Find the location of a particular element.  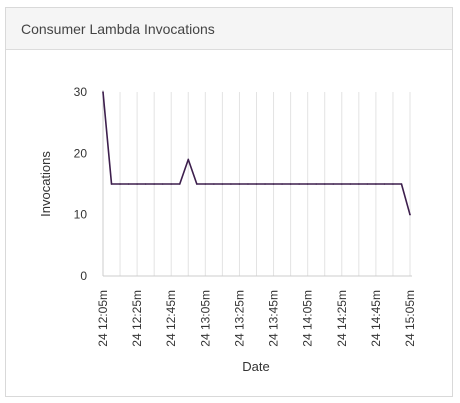

y-tick-label: 10 is located at coordinates (81, 215).